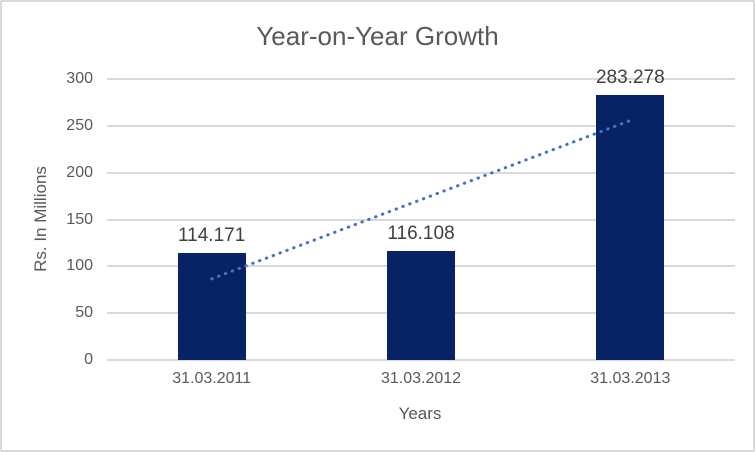  Describe the element at coordinates (421, 360) in the screenshot. I see `x-axis-line` at that location.